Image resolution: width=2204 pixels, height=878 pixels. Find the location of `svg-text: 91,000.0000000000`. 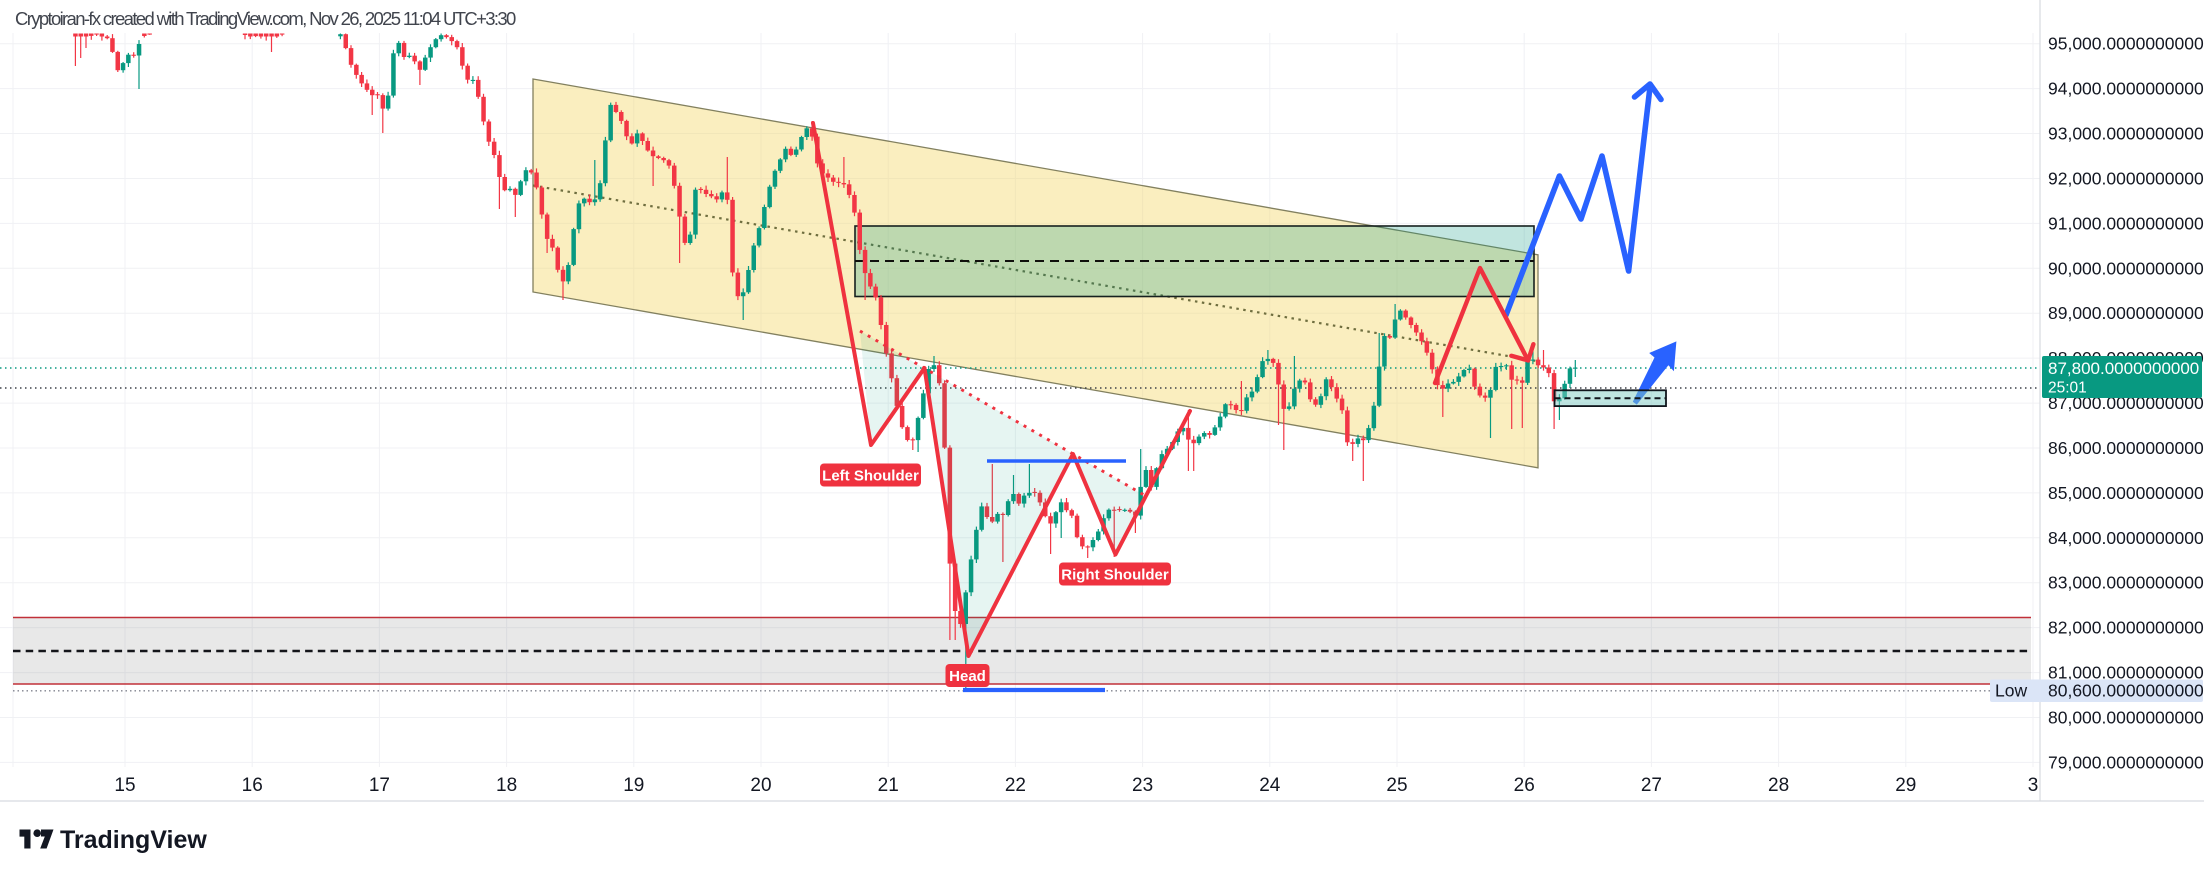

svg-text: 91,000.0000000000 is located at coordinates (2126, 223).